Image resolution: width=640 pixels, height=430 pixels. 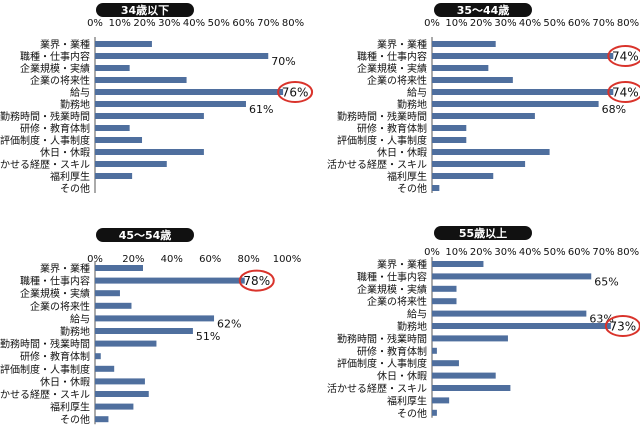 I want to click on category-label: 業界・業種, so click(x=402, y=44).